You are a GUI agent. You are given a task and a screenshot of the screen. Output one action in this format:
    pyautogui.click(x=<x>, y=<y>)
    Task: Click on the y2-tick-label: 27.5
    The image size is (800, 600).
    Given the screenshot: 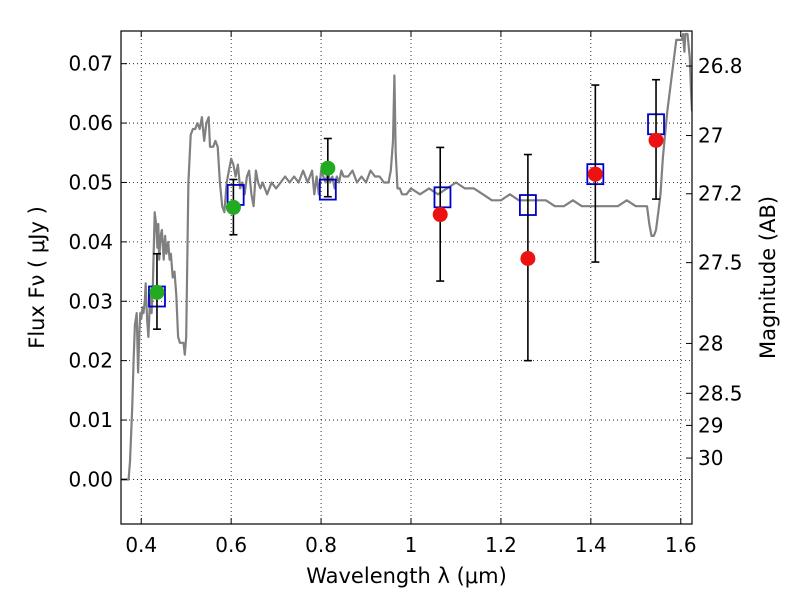 What is the action you would take?
    pyautogui.click(x=720, y=263)
    